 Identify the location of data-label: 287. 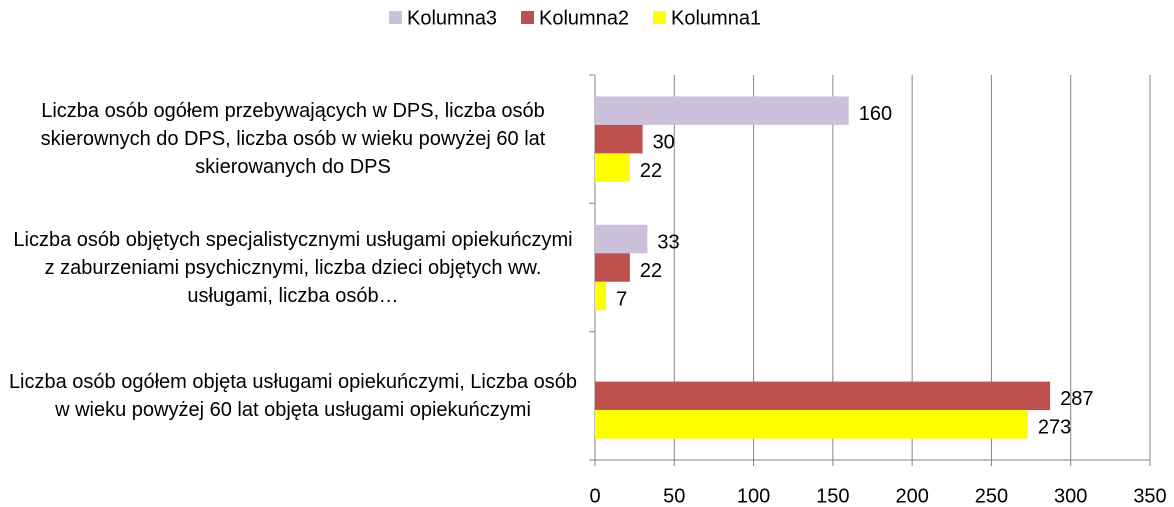
(1076, 399).